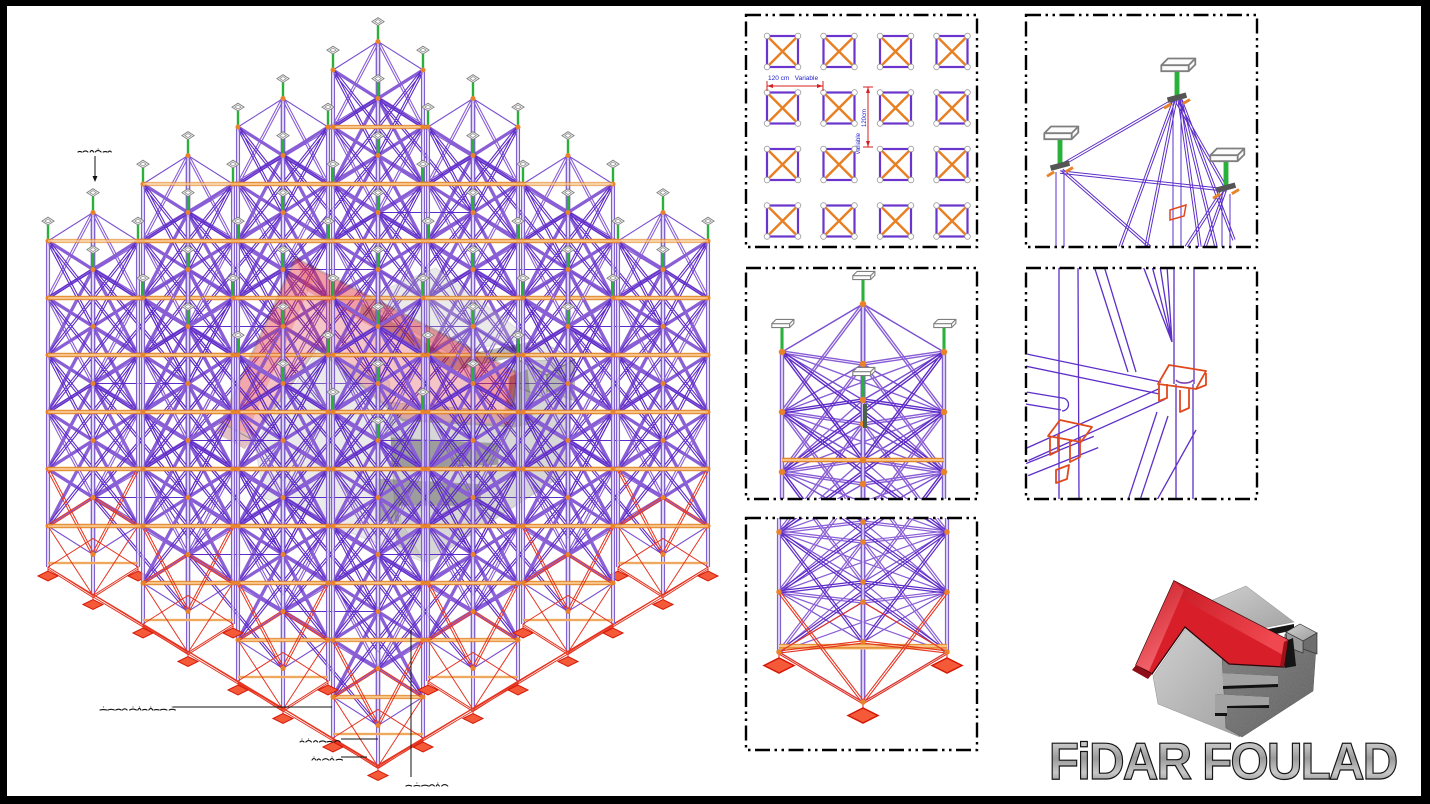  Describe the element at coordinates (1223, 761) in the screenshot. I see `svg-text: FiDAR FOULAD` at that location.